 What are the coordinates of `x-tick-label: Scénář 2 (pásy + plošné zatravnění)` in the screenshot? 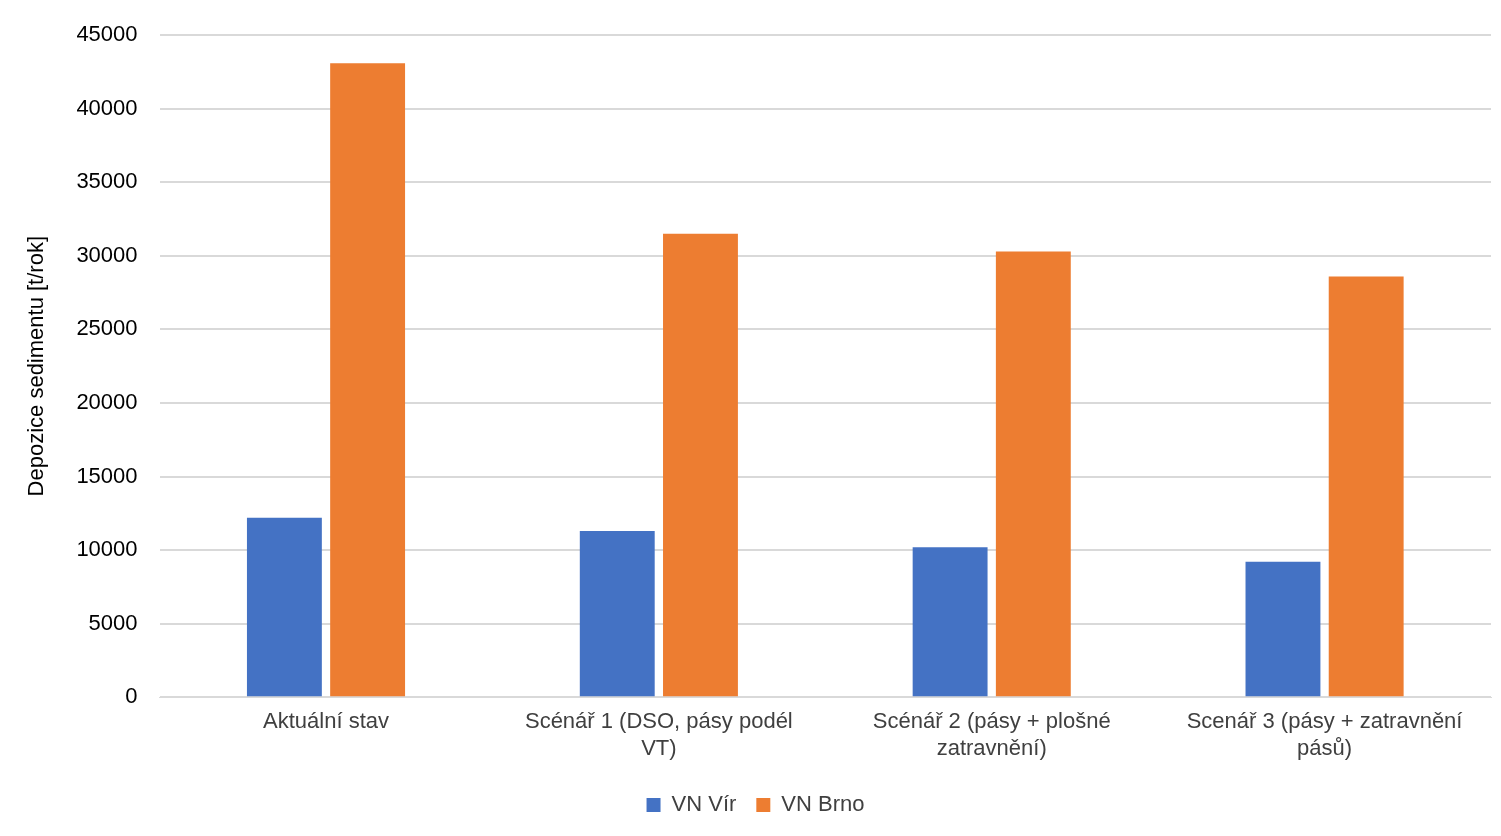 It's located at (991, 734).